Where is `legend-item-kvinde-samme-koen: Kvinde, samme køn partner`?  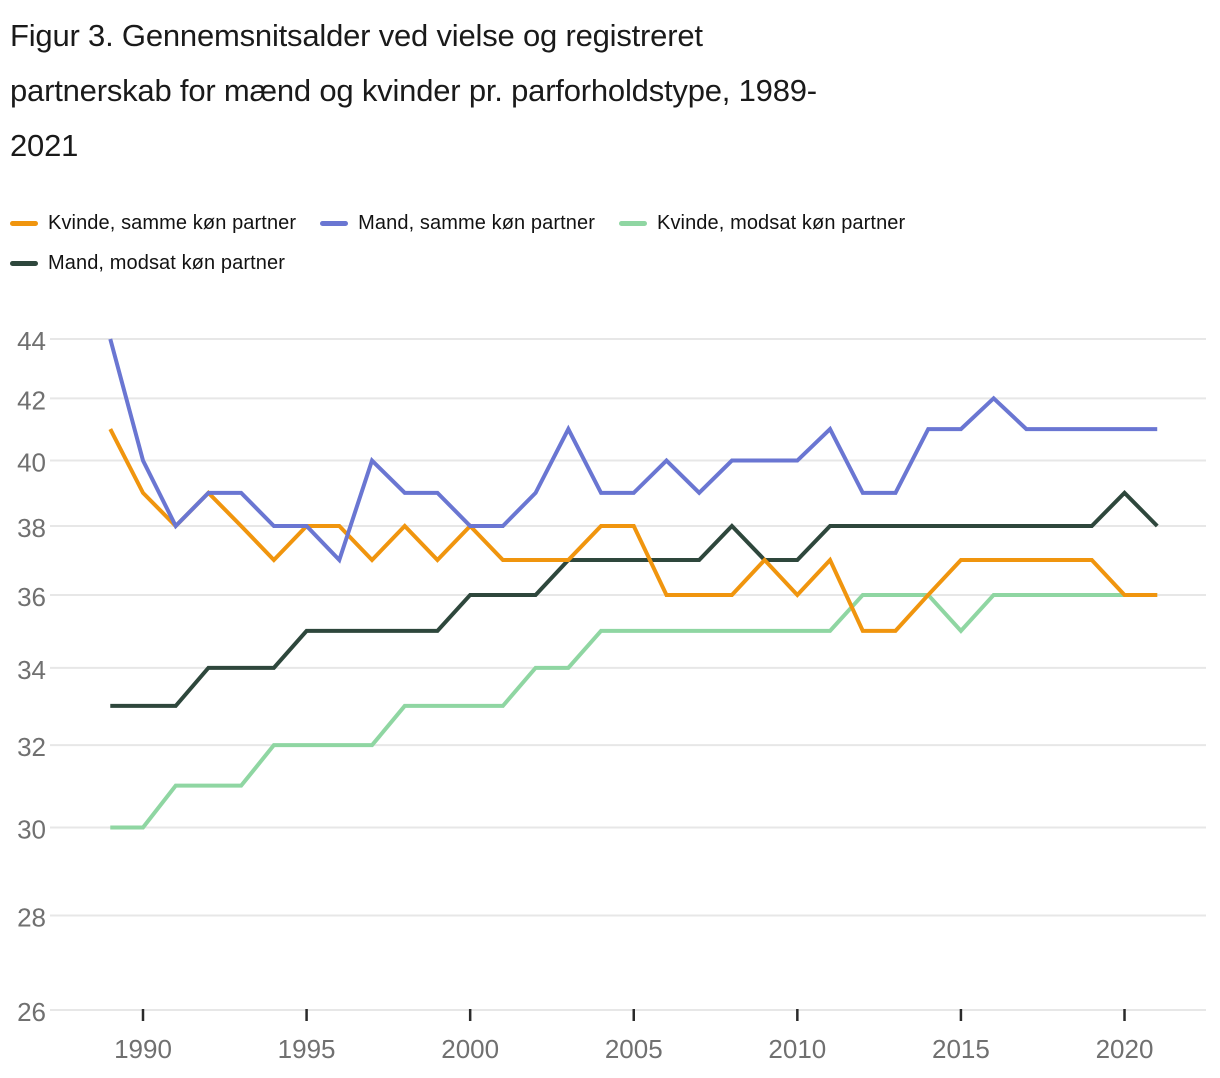
legend-item-kvinde-samme-koen: Kvinde, samme køn partner is located at coordinates (153, 223).